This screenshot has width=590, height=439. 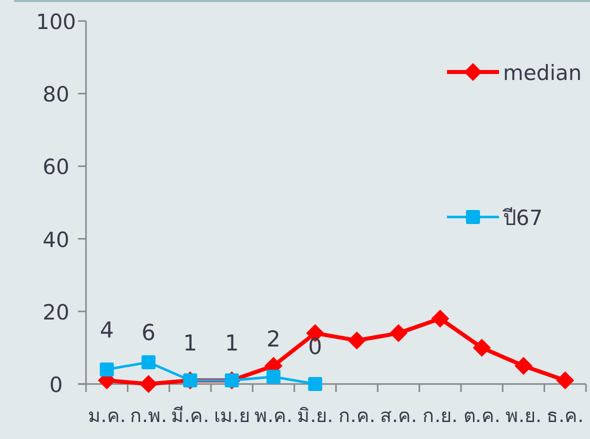 What do you see at coordinates (481, 416) in the screenshot?
I see `x-tick-label: ต.ค.` at bounding box center [481, 416].